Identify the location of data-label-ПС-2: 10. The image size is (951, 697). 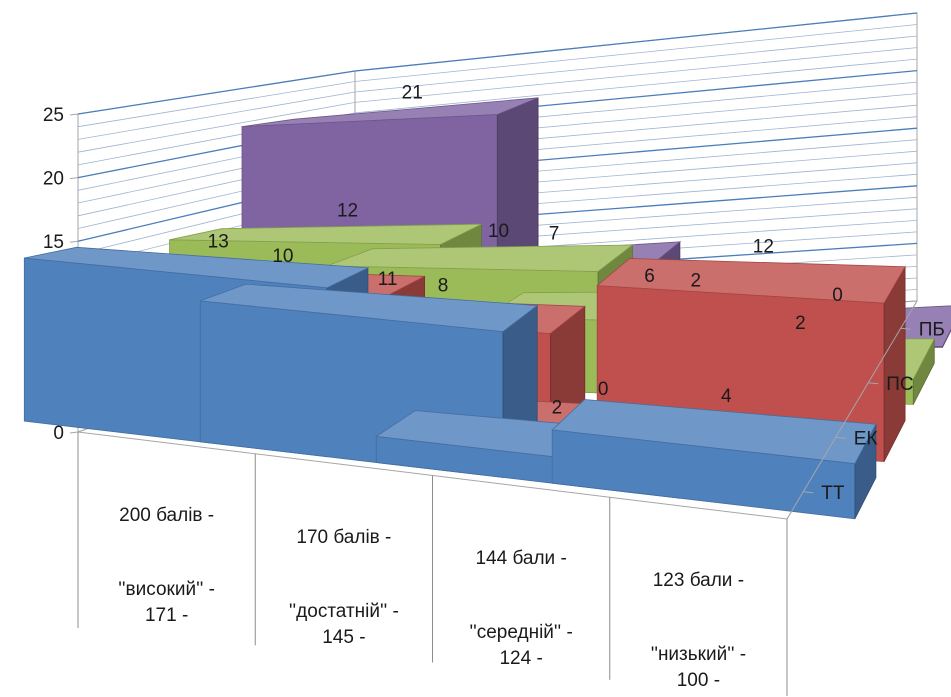
(498, 231).